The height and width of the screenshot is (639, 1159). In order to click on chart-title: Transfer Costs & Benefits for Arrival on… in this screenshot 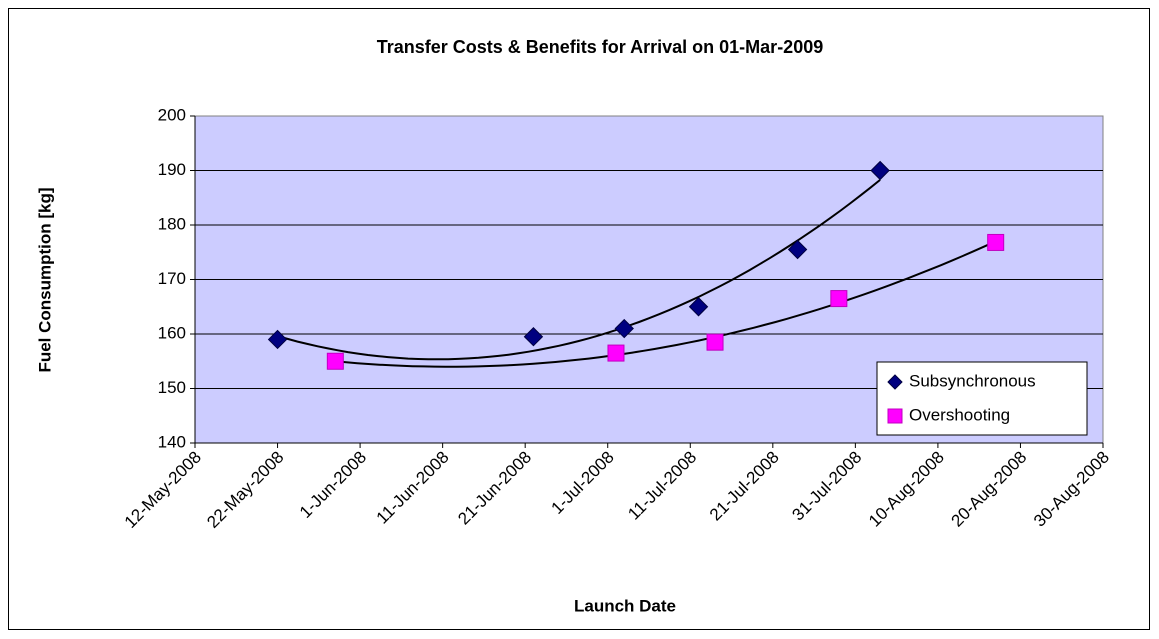, I will do `click(600, 47)`.